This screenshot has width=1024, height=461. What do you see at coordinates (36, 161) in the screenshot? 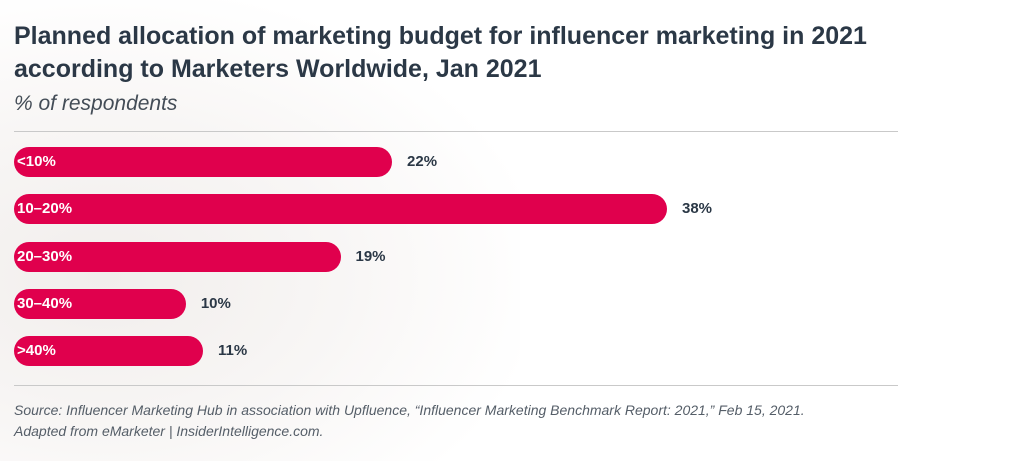
I see `category-label: <10%` at bounding box center [36, 161].